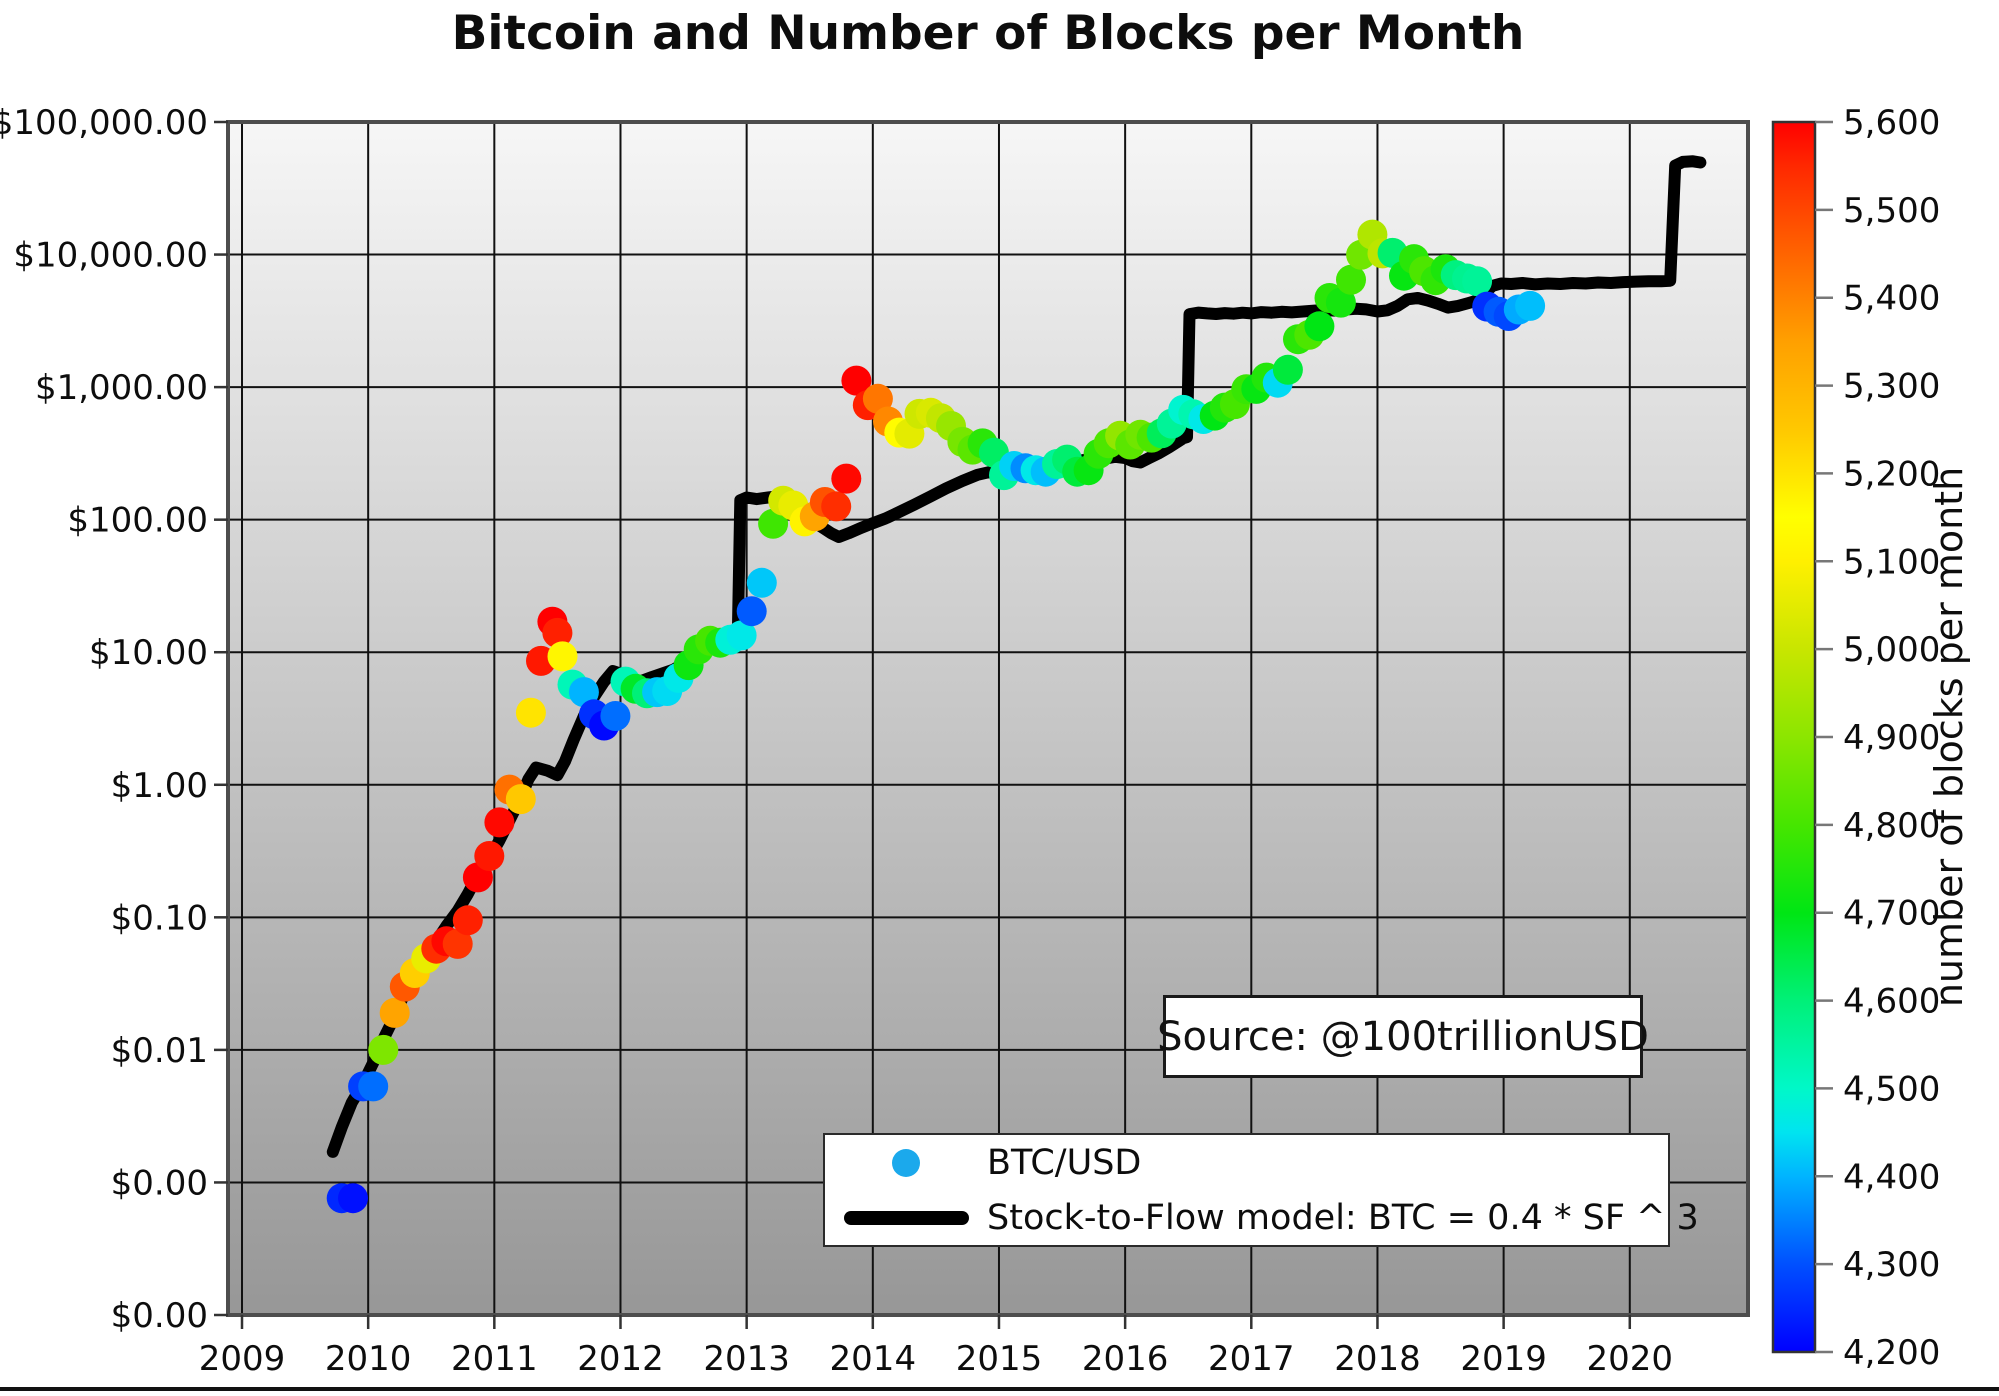  What do you see at coordinates (110, 256) in the screenshot?
I see `y-tick-label: $10,000.00` at bounding box center [110, 256].